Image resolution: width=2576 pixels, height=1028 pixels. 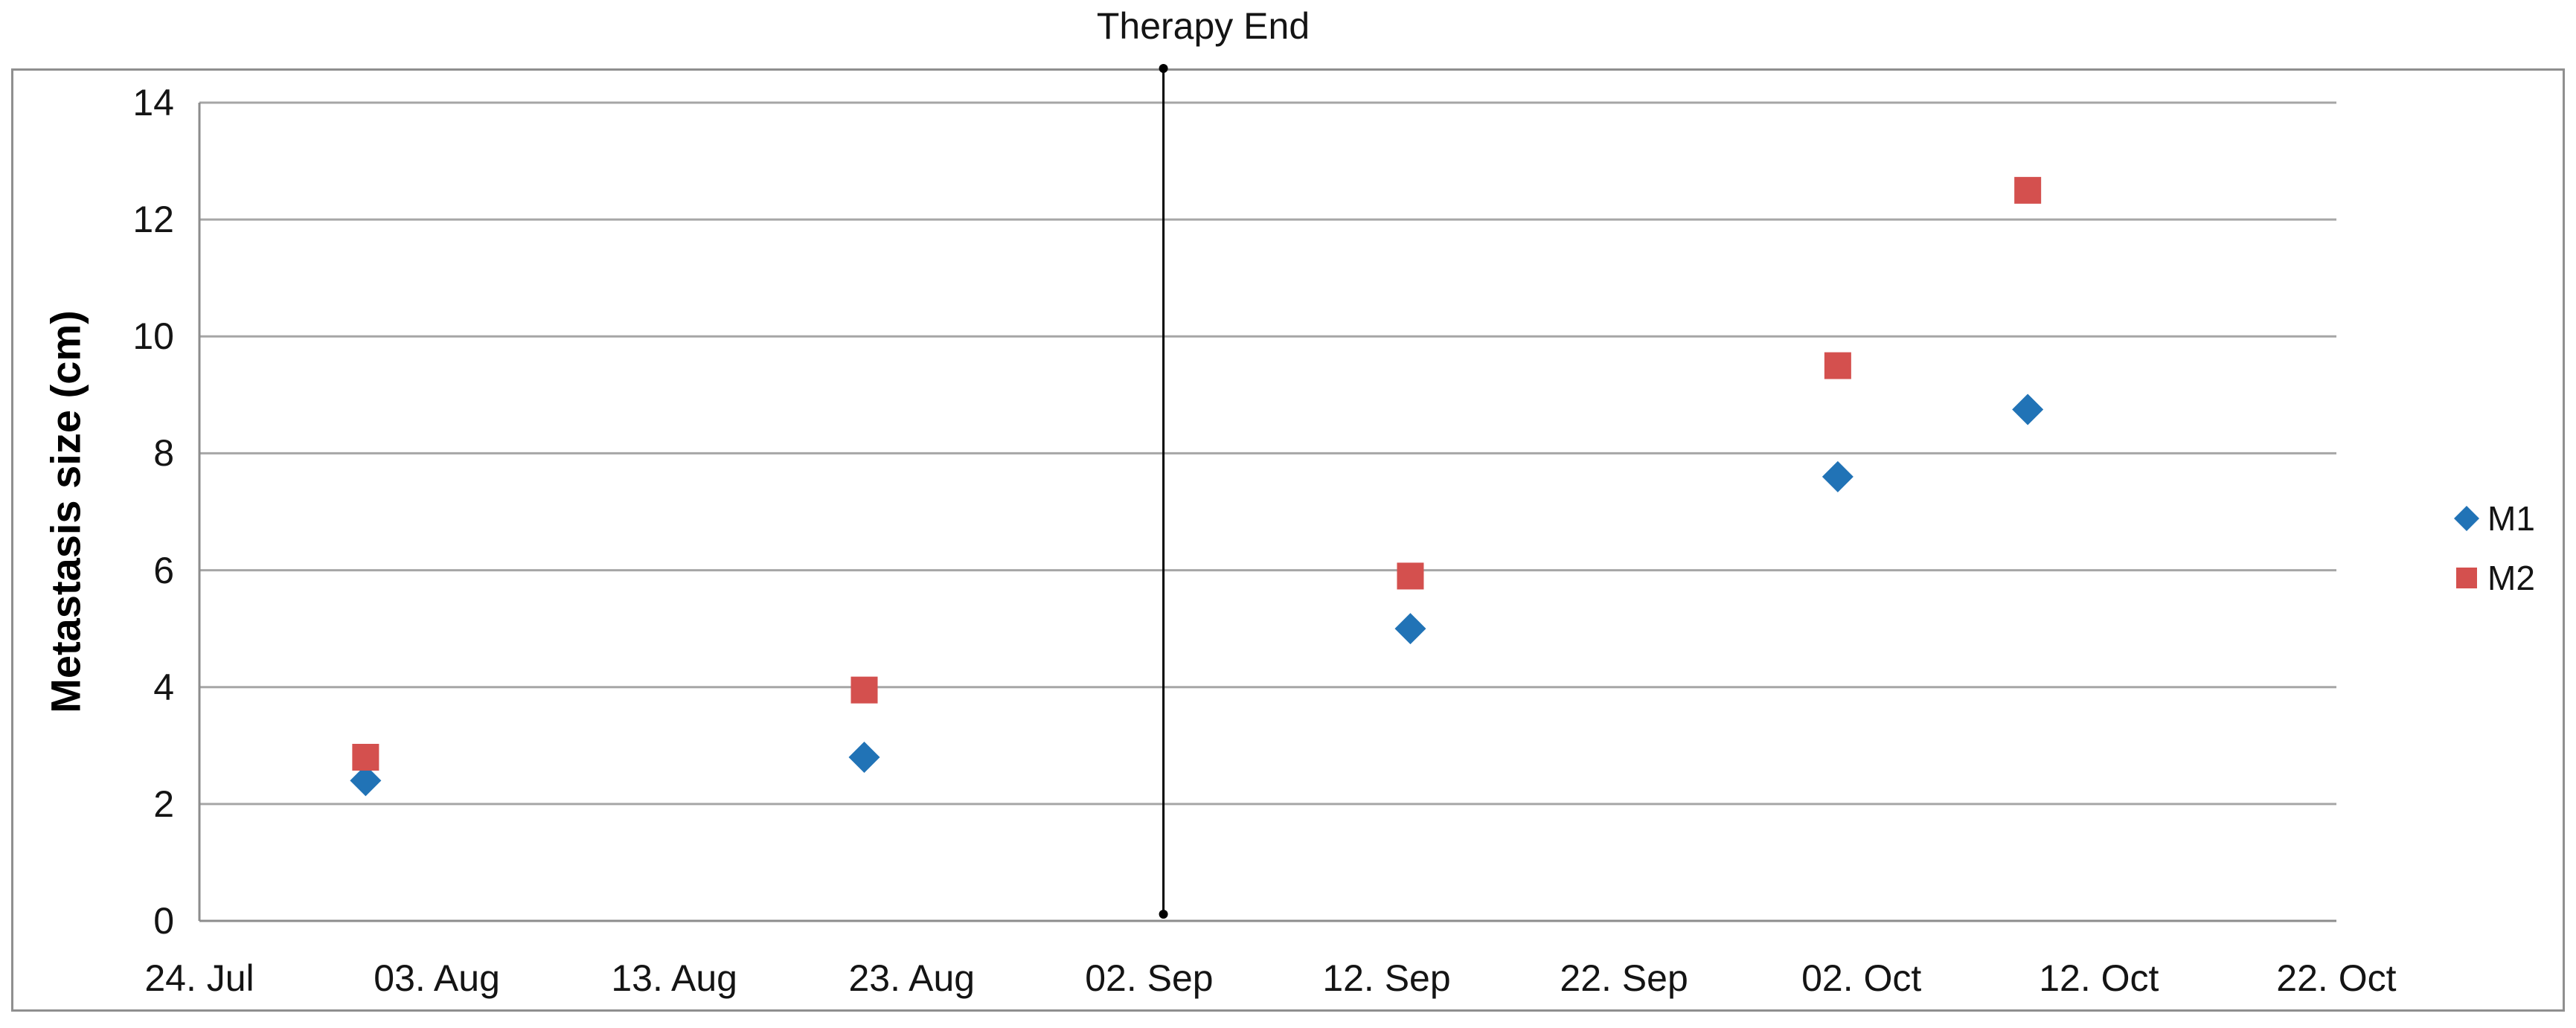 What do you see at coordinates (1862, 978) in the screenshot?
I see `x-tick-label-7: 02. Oct` at bounding box center [1862, 978].